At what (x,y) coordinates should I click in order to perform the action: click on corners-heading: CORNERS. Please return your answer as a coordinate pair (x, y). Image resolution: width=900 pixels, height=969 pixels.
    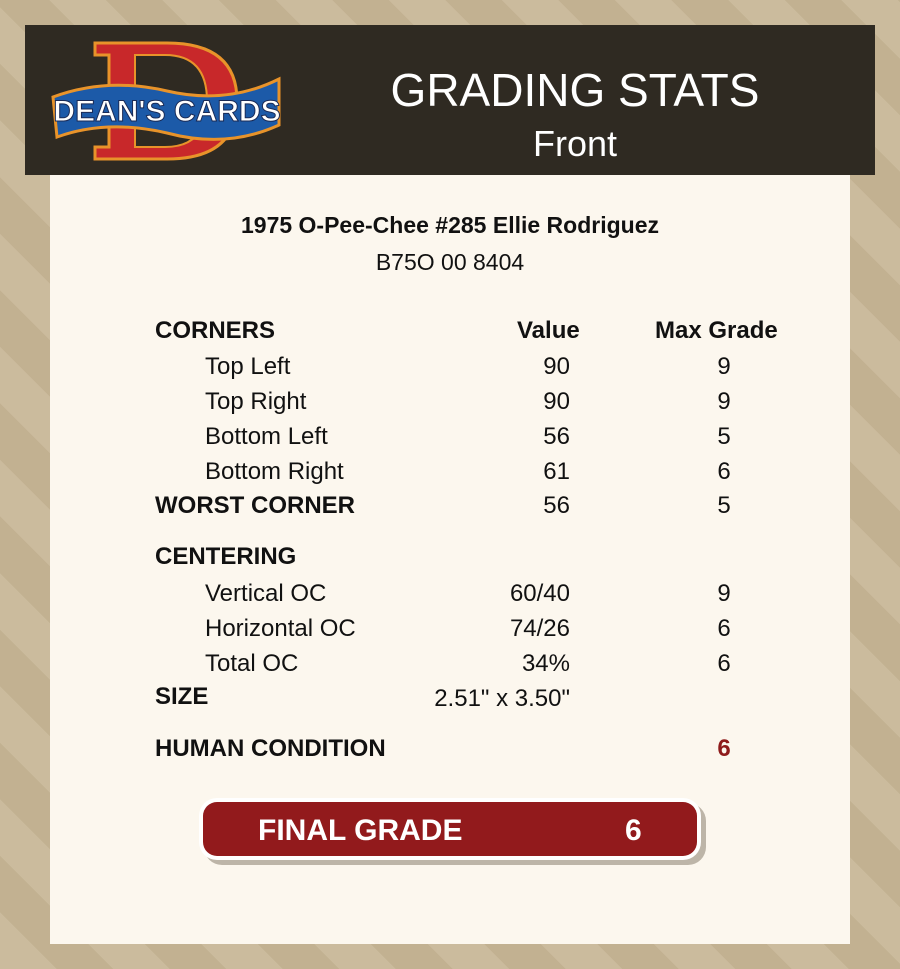
    Looking at the image, I should click on (215, 330).